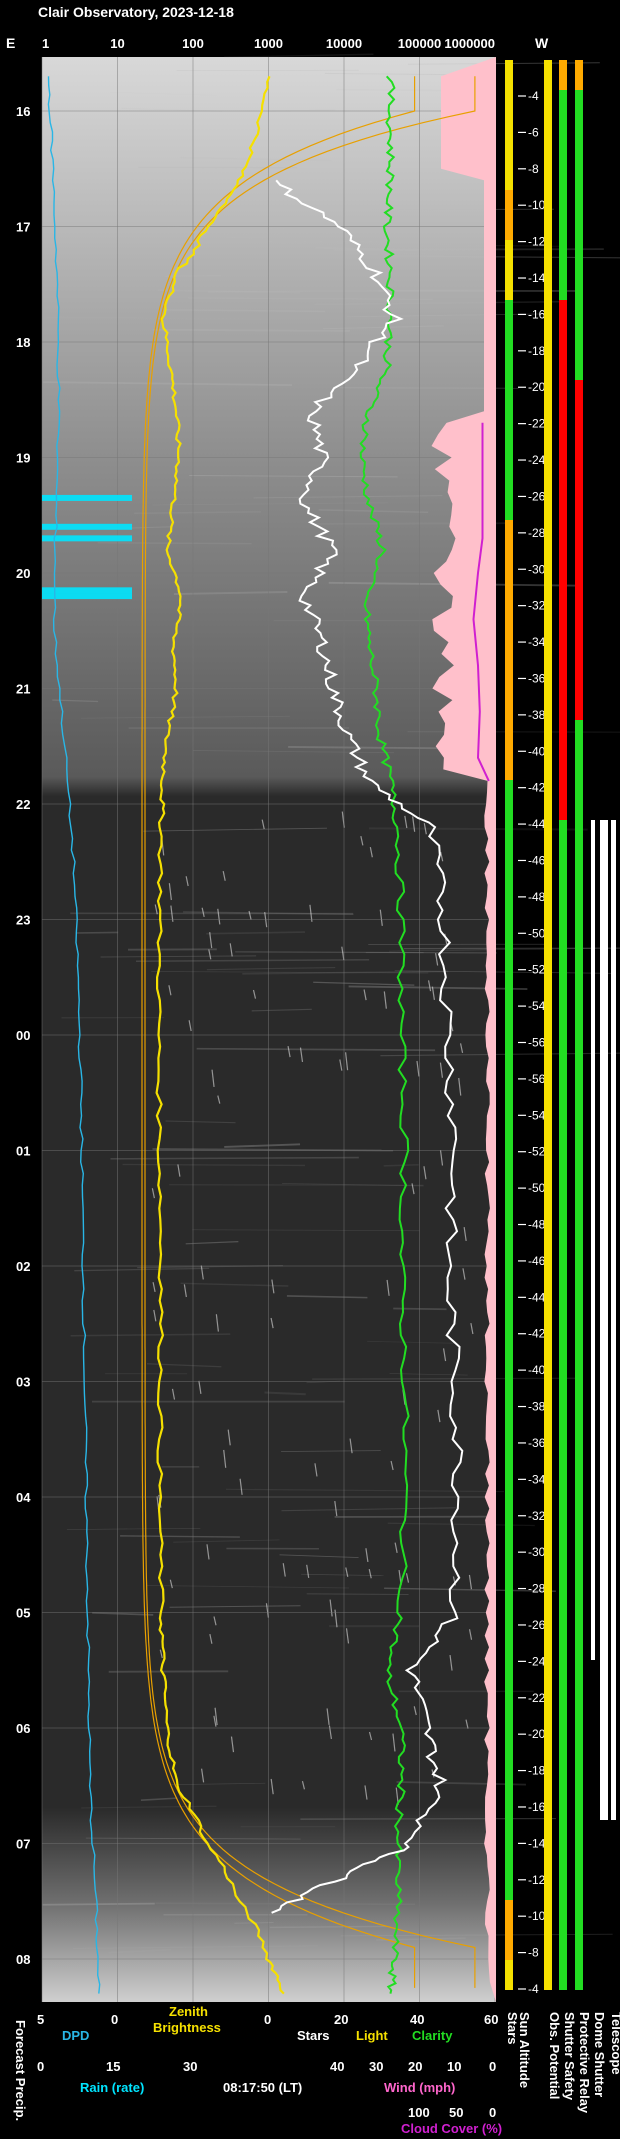 The width and height of the screenshot is (620, 2139). What do you see at coordinates (537, 1261) in the screenshot?
I see `sun-altitude-label: -46` at bounding box center [537, 1261].